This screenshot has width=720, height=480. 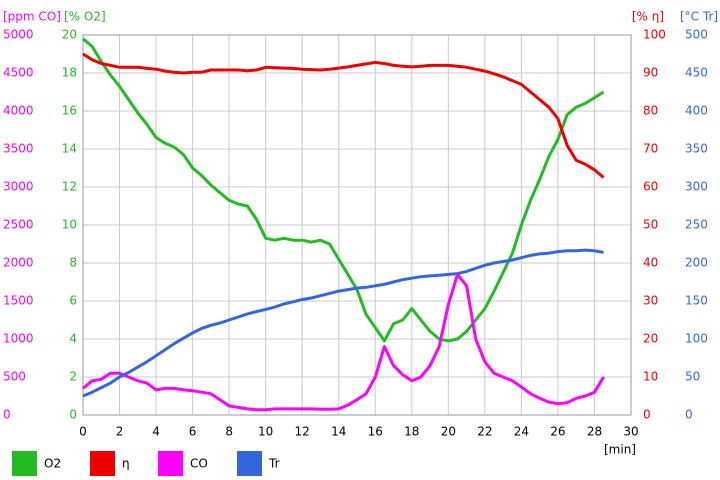 I want to click on axis-title: [% η], so click(x=648, y=17).